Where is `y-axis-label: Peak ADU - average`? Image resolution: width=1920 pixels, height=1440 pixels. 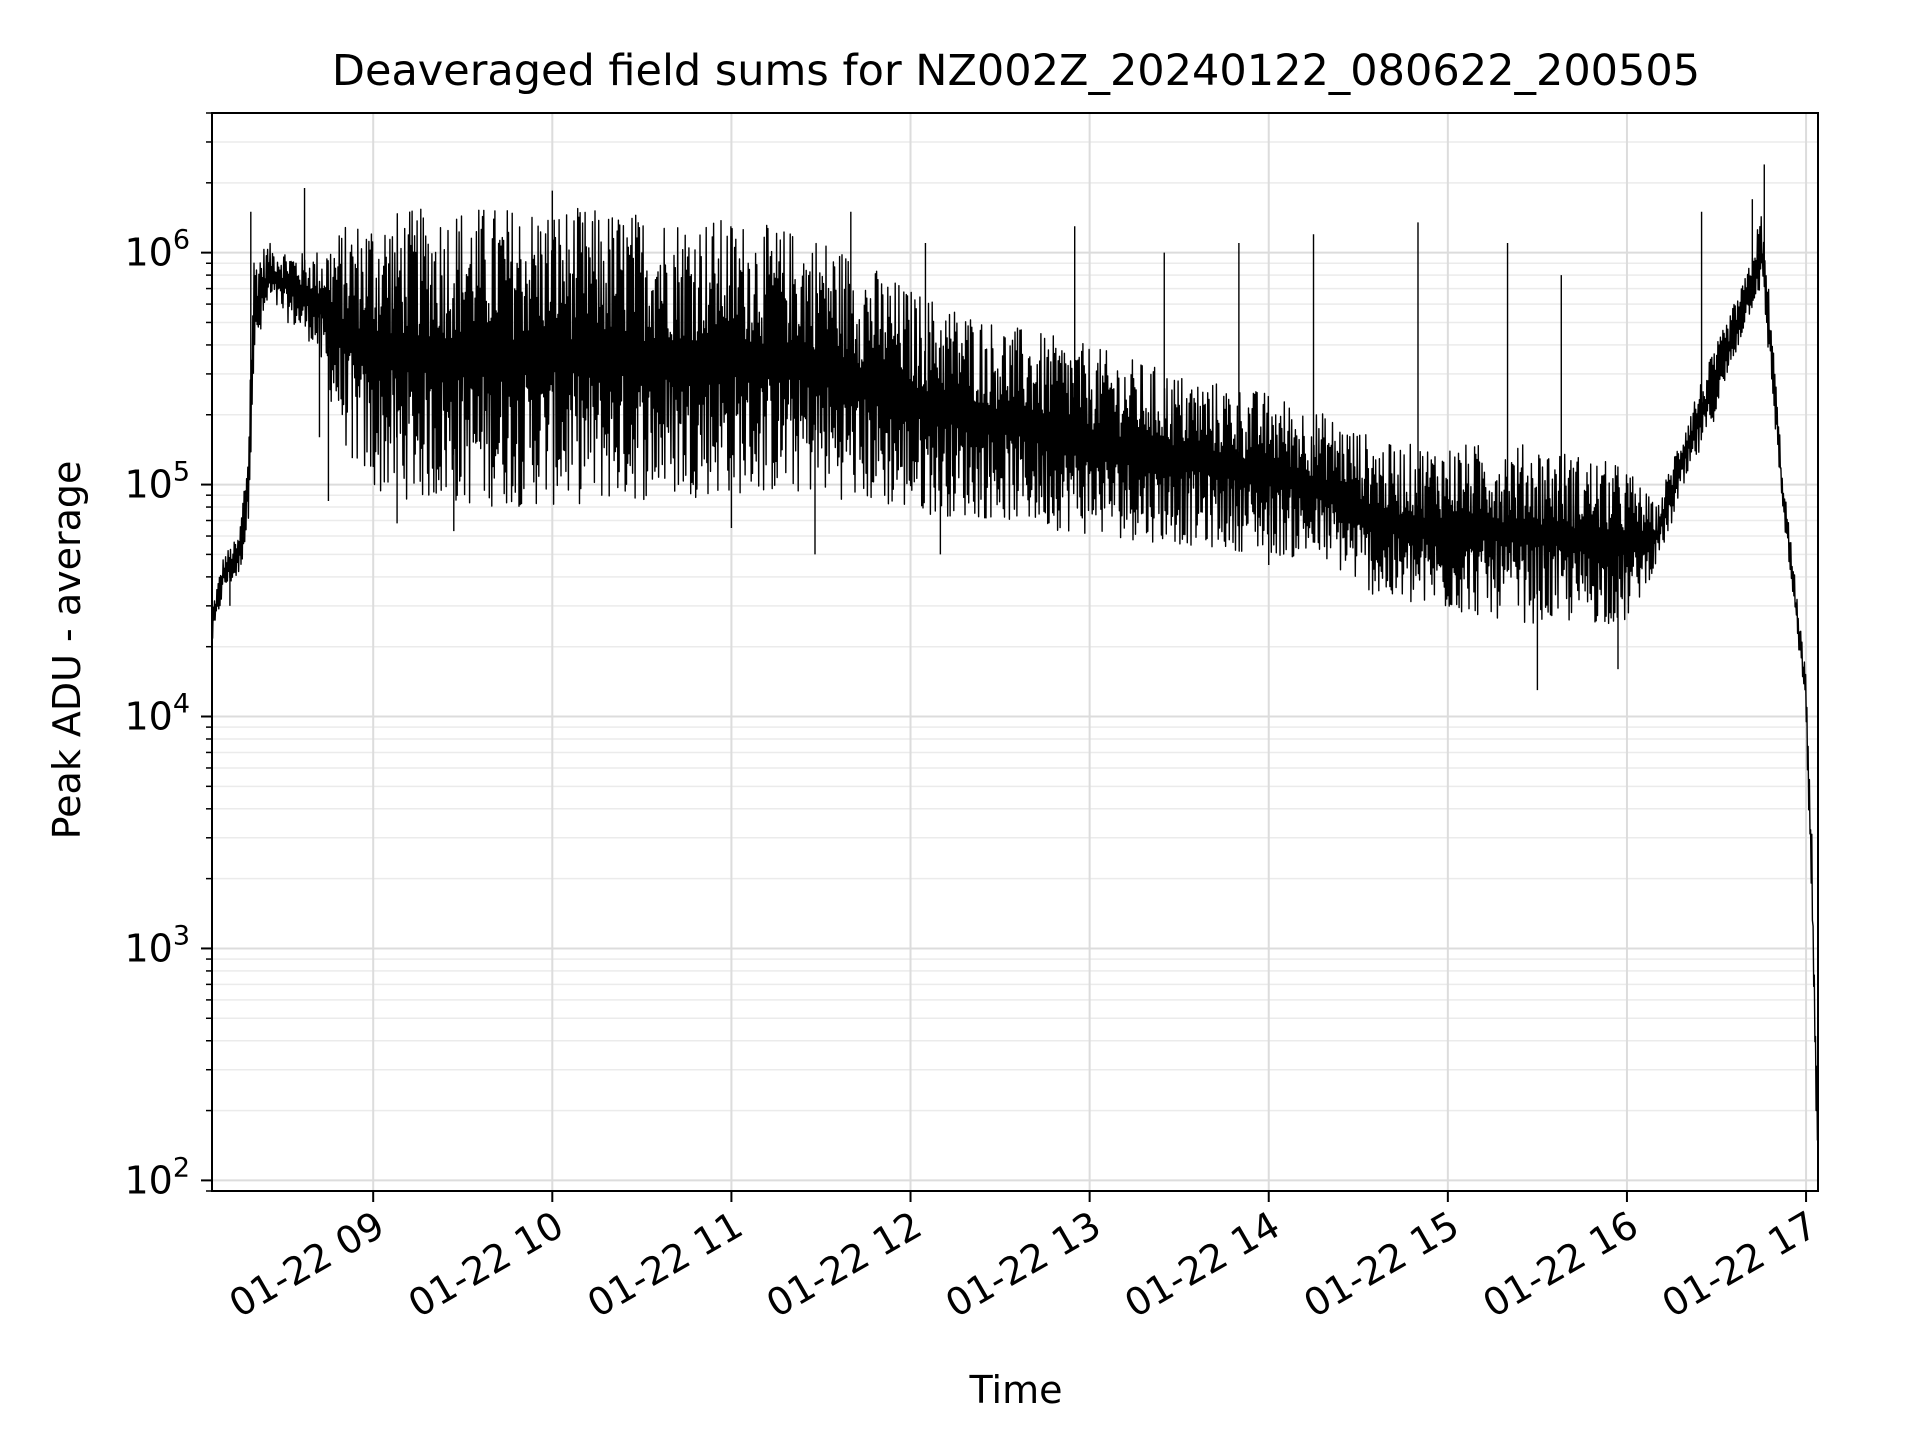 y-axis-label: Peak ADU - average is located at coordinates (67, 650).